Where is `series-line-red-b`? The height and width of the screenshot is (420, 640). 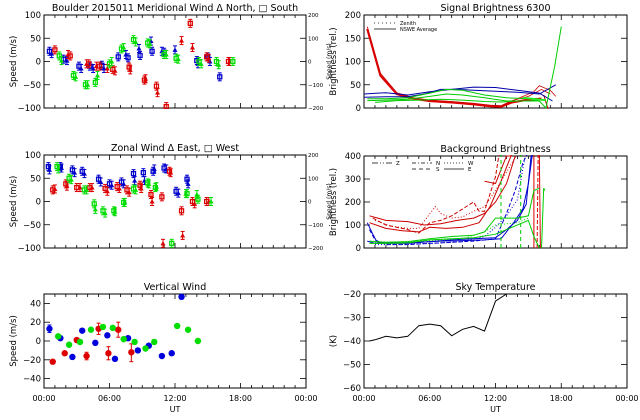 series-line-red-b is located at coordinates (440, 194).